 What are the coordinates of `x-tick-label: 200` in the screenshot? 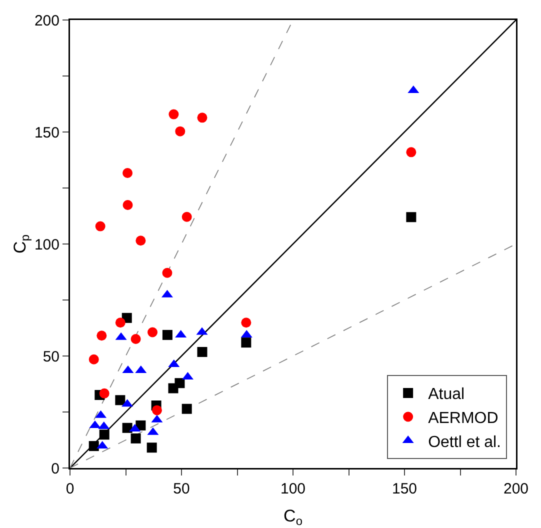 It's located at (516, 489).